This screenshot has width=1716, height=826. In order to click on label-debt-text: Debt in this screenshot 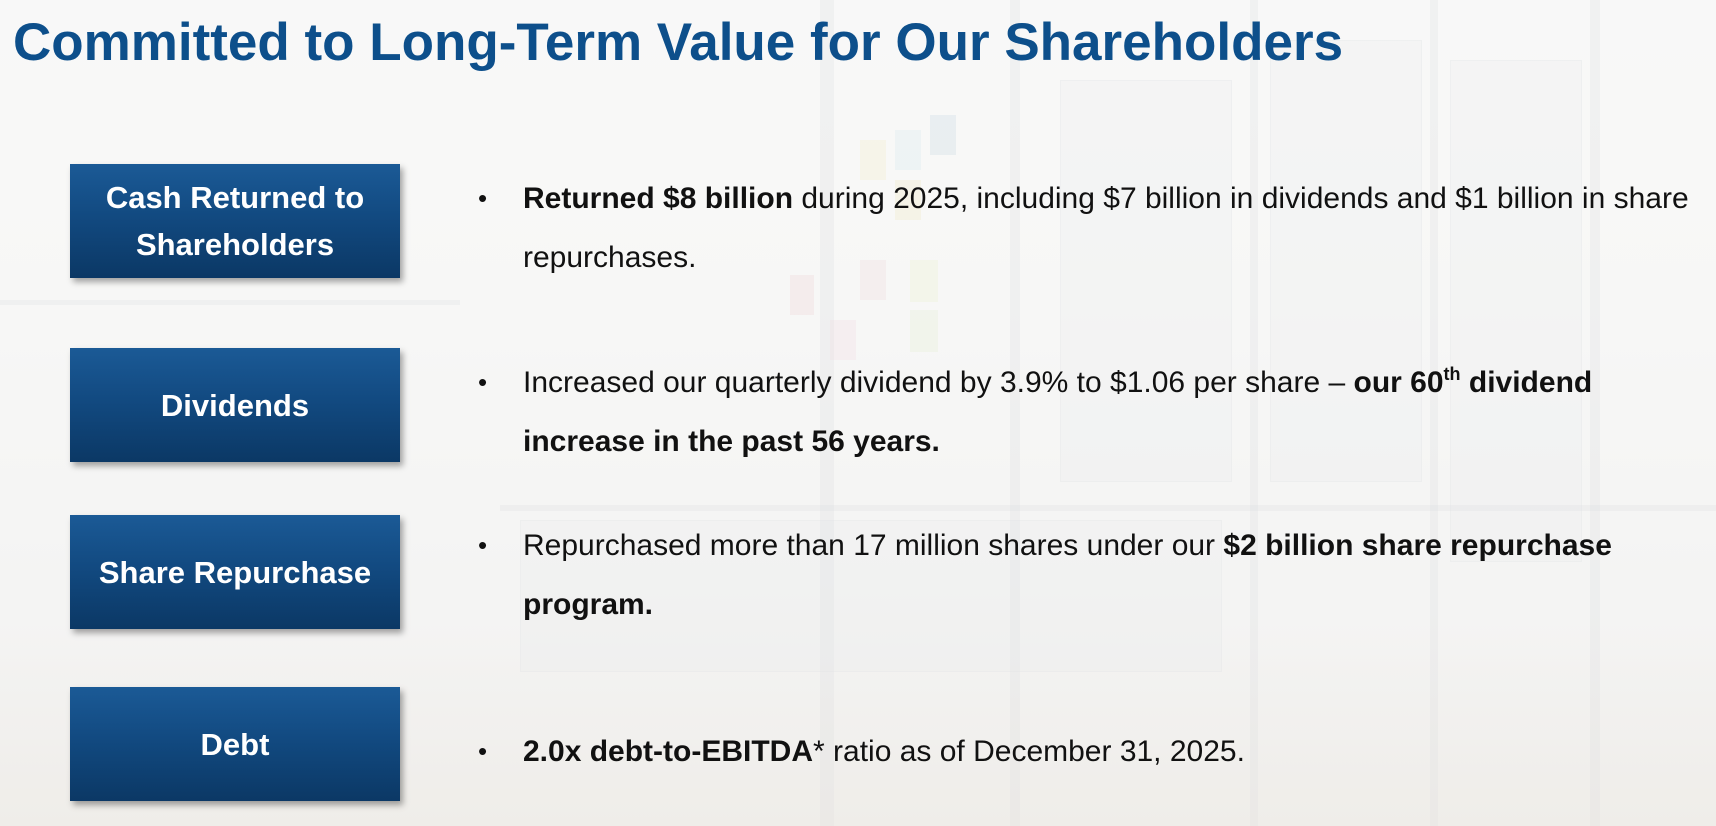, I will do `click(235, 744)`.